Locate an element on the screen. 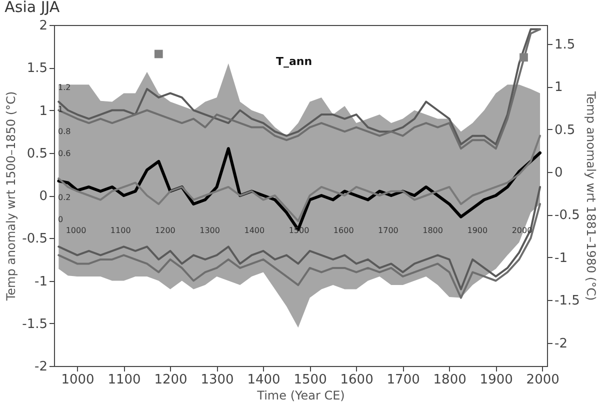  annotation: 0.2 is located at coordinates (64, 197).